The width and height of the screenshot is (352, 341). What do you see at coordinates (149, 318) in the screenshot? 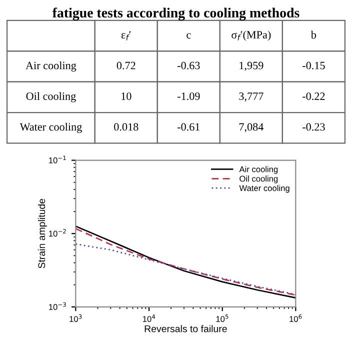
I see `x-tick-label: 10$^{4}$` at bounding box center [149, 318].